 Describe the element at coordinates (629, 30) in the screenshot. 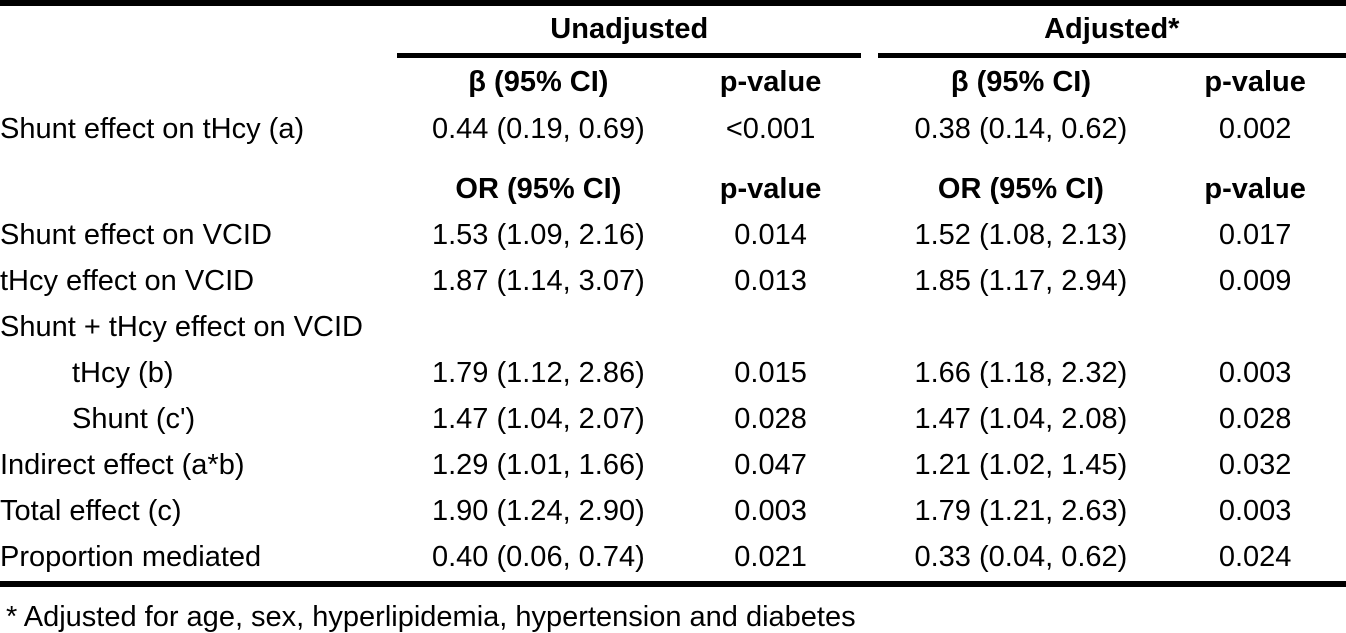

I see `group-header-unadjusted: Unadjusted` at that location.